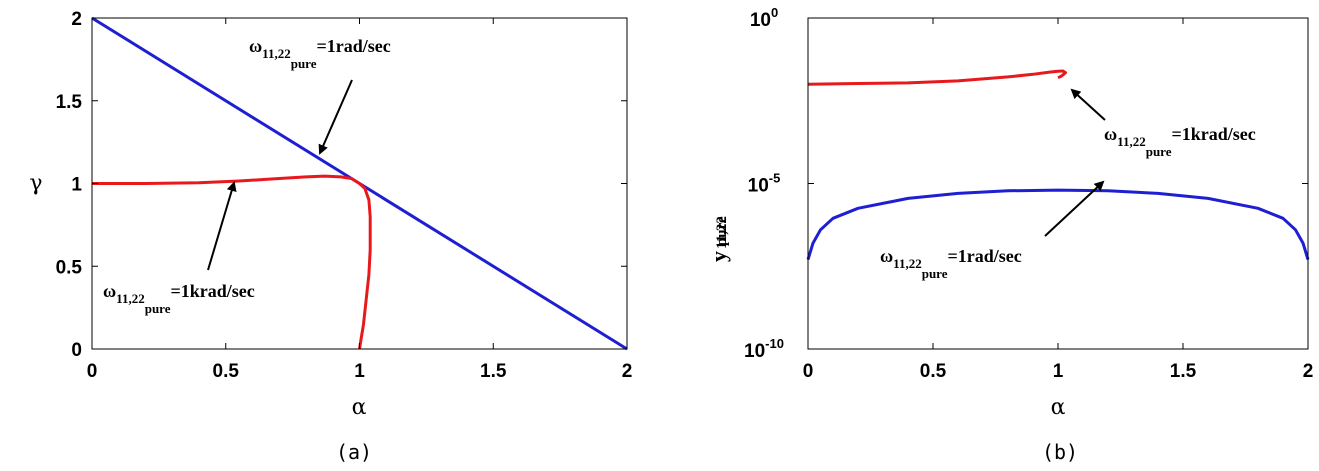 This screenshot has width=1319, height=471. Describe the element at coordinates (1060, 452) in the screenshot. I see `panel-b-caption: (b)` at that location.